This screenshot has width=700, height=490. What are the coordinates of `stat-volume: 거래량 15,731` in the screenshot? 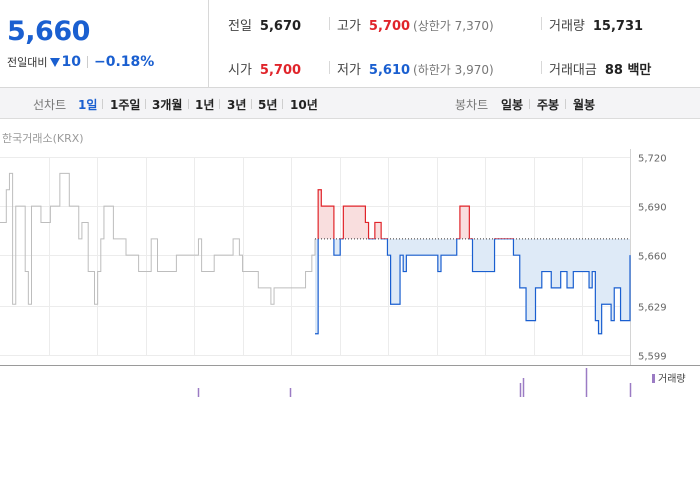 It's located at (596, 24).